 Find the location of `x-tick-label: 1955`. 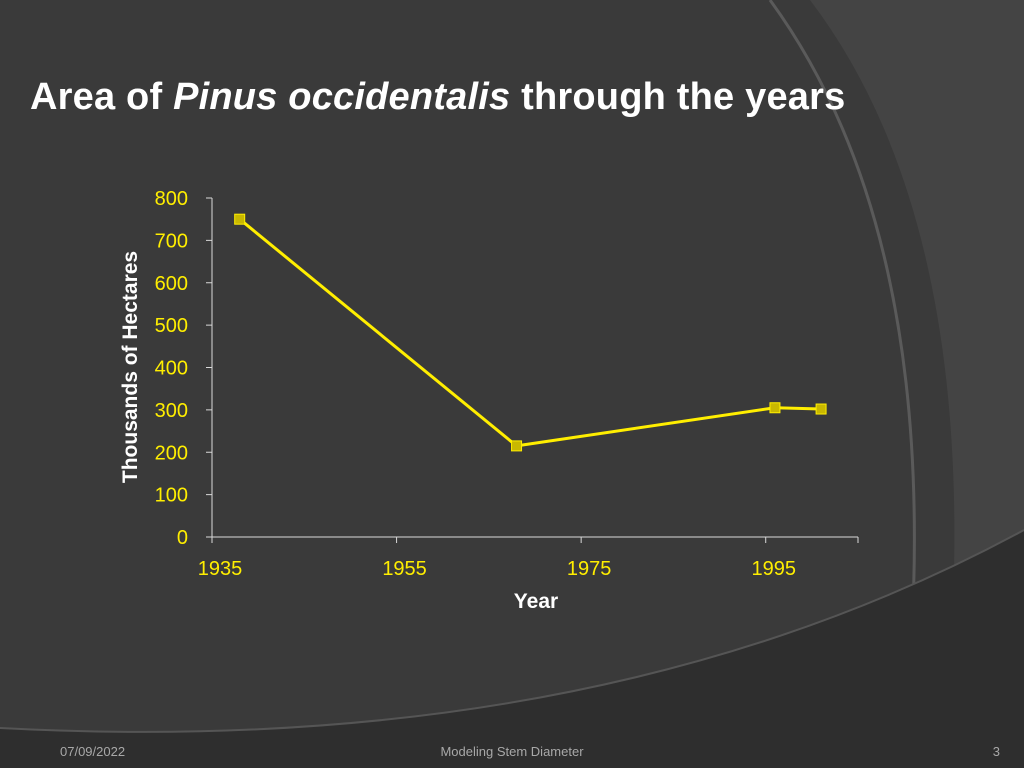

x-tick-label: 1955 is located at coordinates (404, 569).